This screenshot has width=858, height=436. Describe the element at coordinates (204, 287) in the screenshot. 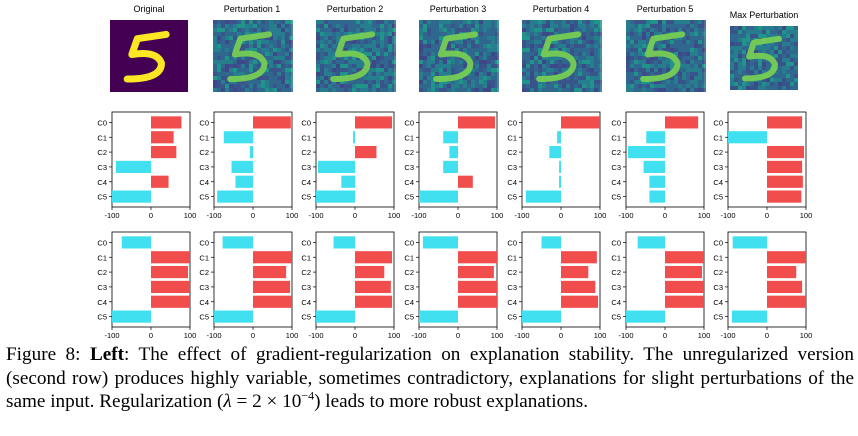

I see `y-tick-label: C3` at that location.